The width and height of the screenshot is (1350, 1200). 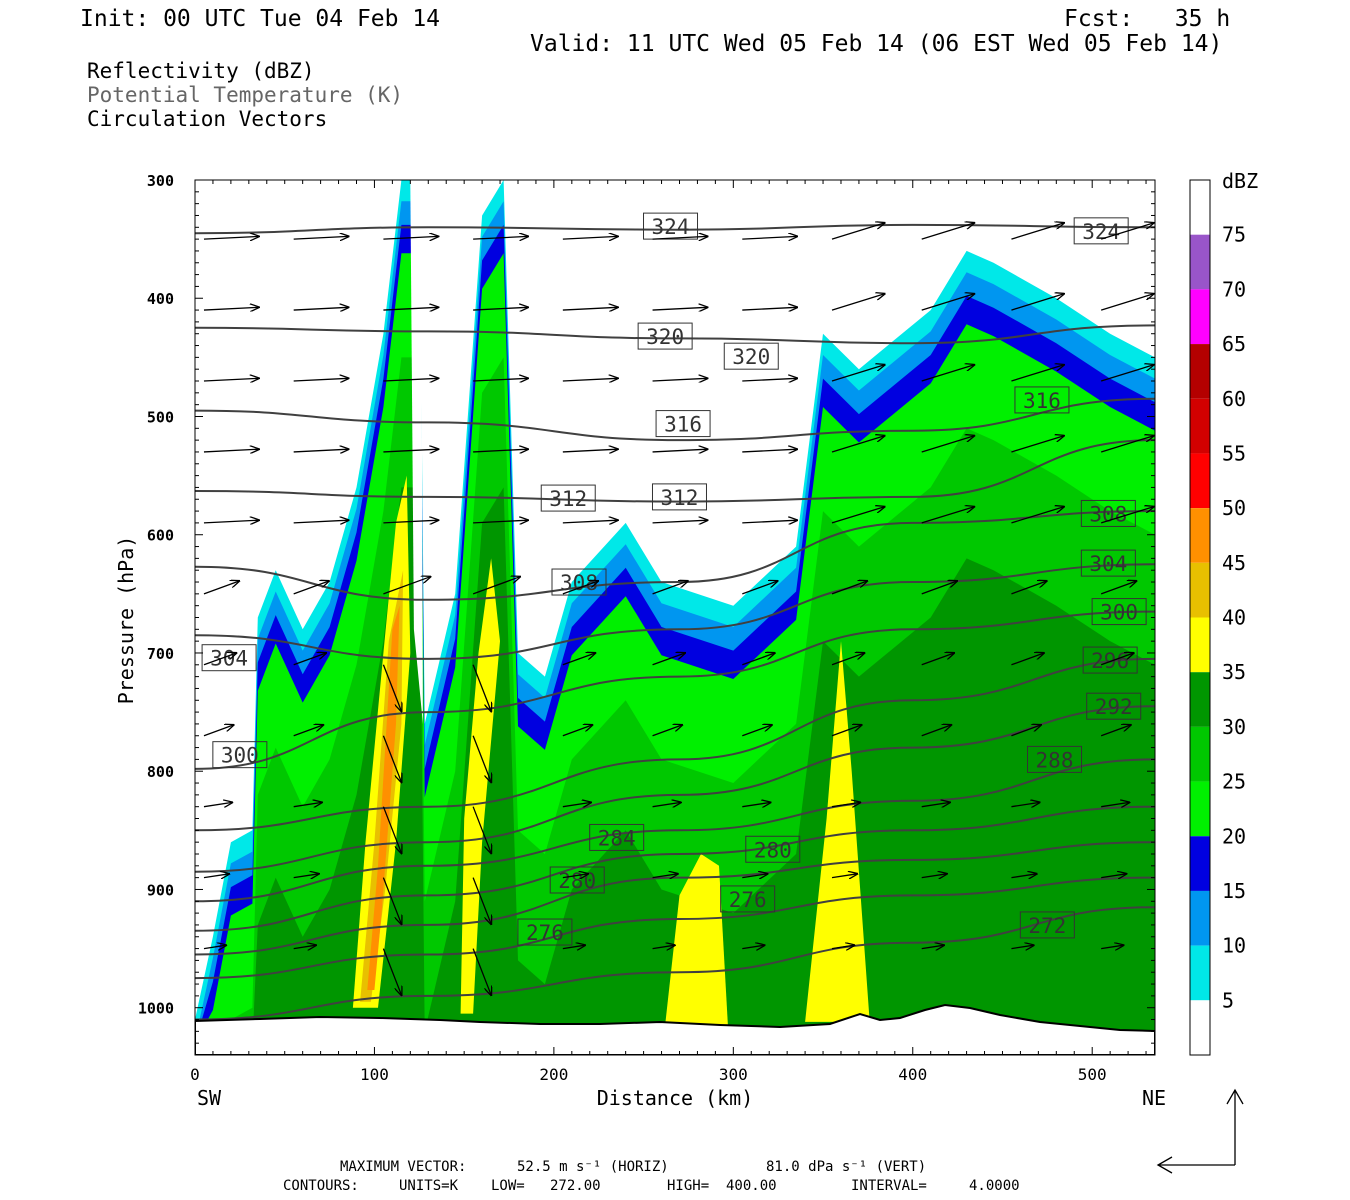 What do you see at coordinates (1234, 946) in the screenshot?
I see `colorbar-level-label: 10` at bounding box center [1234, 946].